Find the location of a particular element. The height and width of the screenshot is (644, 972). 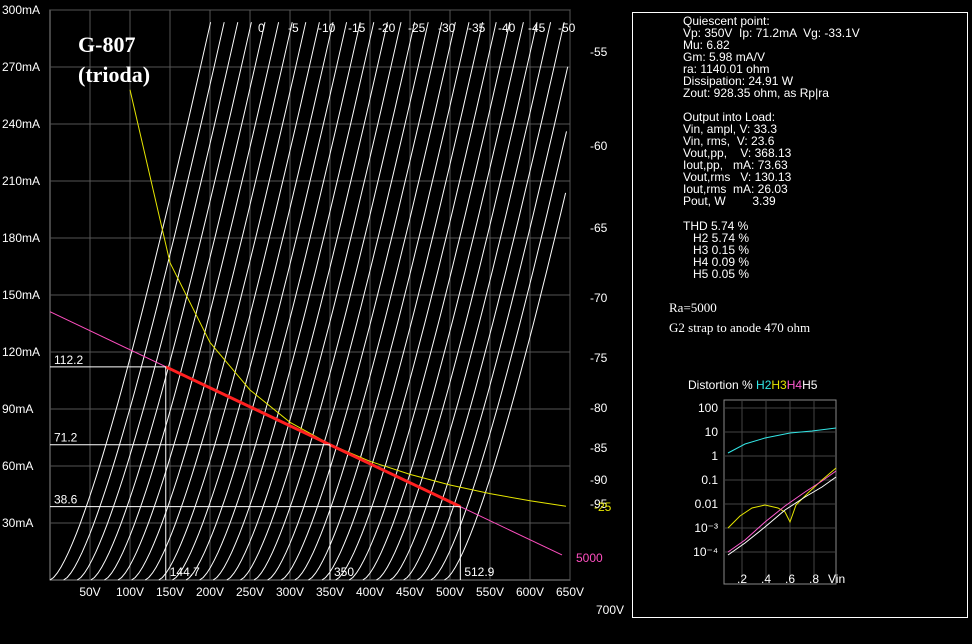

vg-label-right: -95 is located at coordinates (599, 504).